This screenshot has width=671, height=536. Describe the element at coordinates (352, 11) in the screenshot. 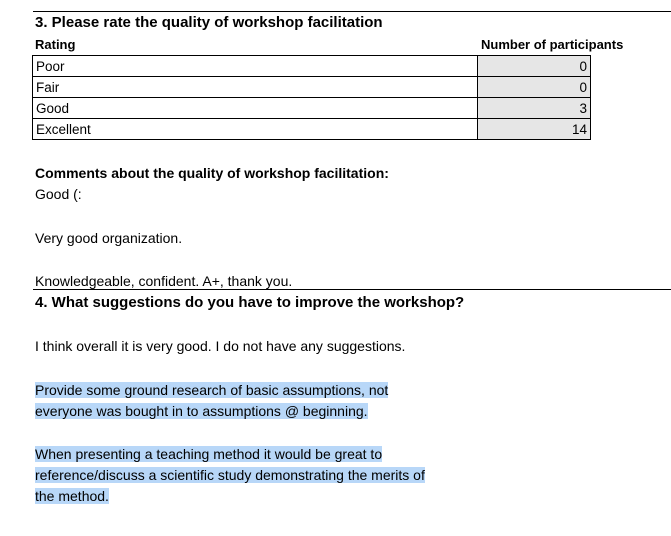

I see `section-divider-top` at that location.